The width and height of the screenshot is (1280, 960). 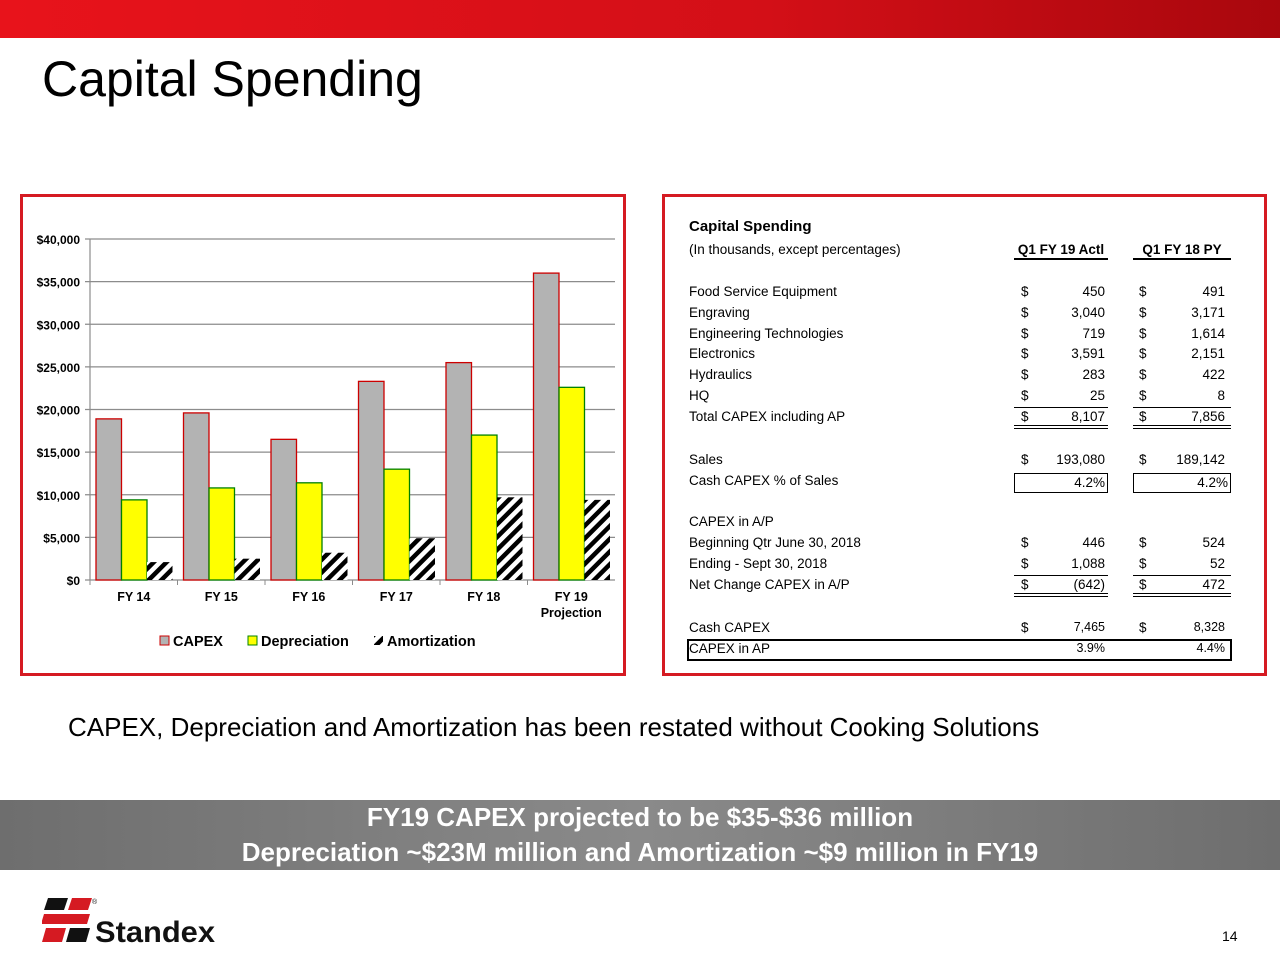 What do you see at coordinates (1080, 459) in the screenshot?
I see `cell-q1-fy19: 193,080` at bounding box center [1080, 459].